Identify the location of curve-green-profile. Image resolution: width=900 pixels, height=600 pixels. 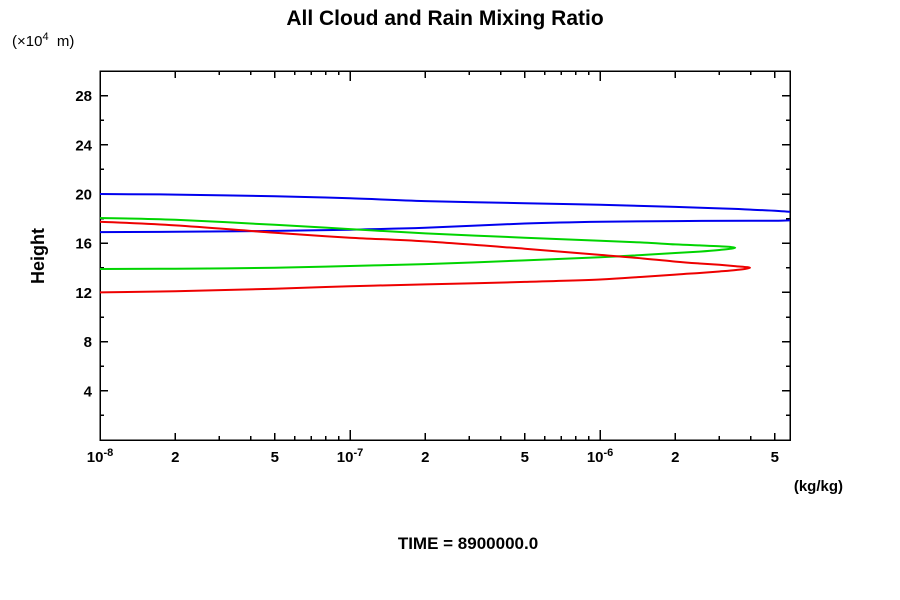
(418, 243).